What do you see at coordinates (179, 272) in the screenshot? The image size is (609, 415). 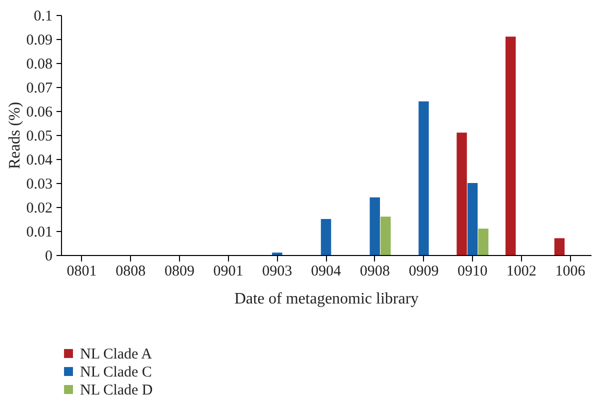 I see `x-tick-label: 0809` at bounding box center [179, 272].